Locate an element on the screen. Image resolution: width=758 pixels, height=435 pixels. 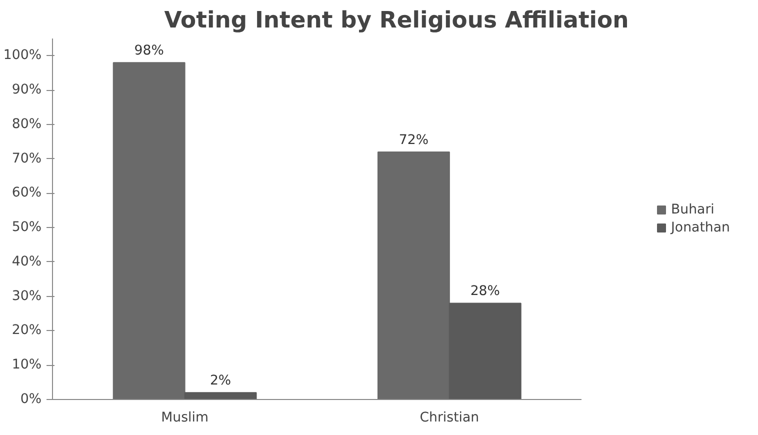
y-tick-label: 40% is located at coordinates (27, 262).